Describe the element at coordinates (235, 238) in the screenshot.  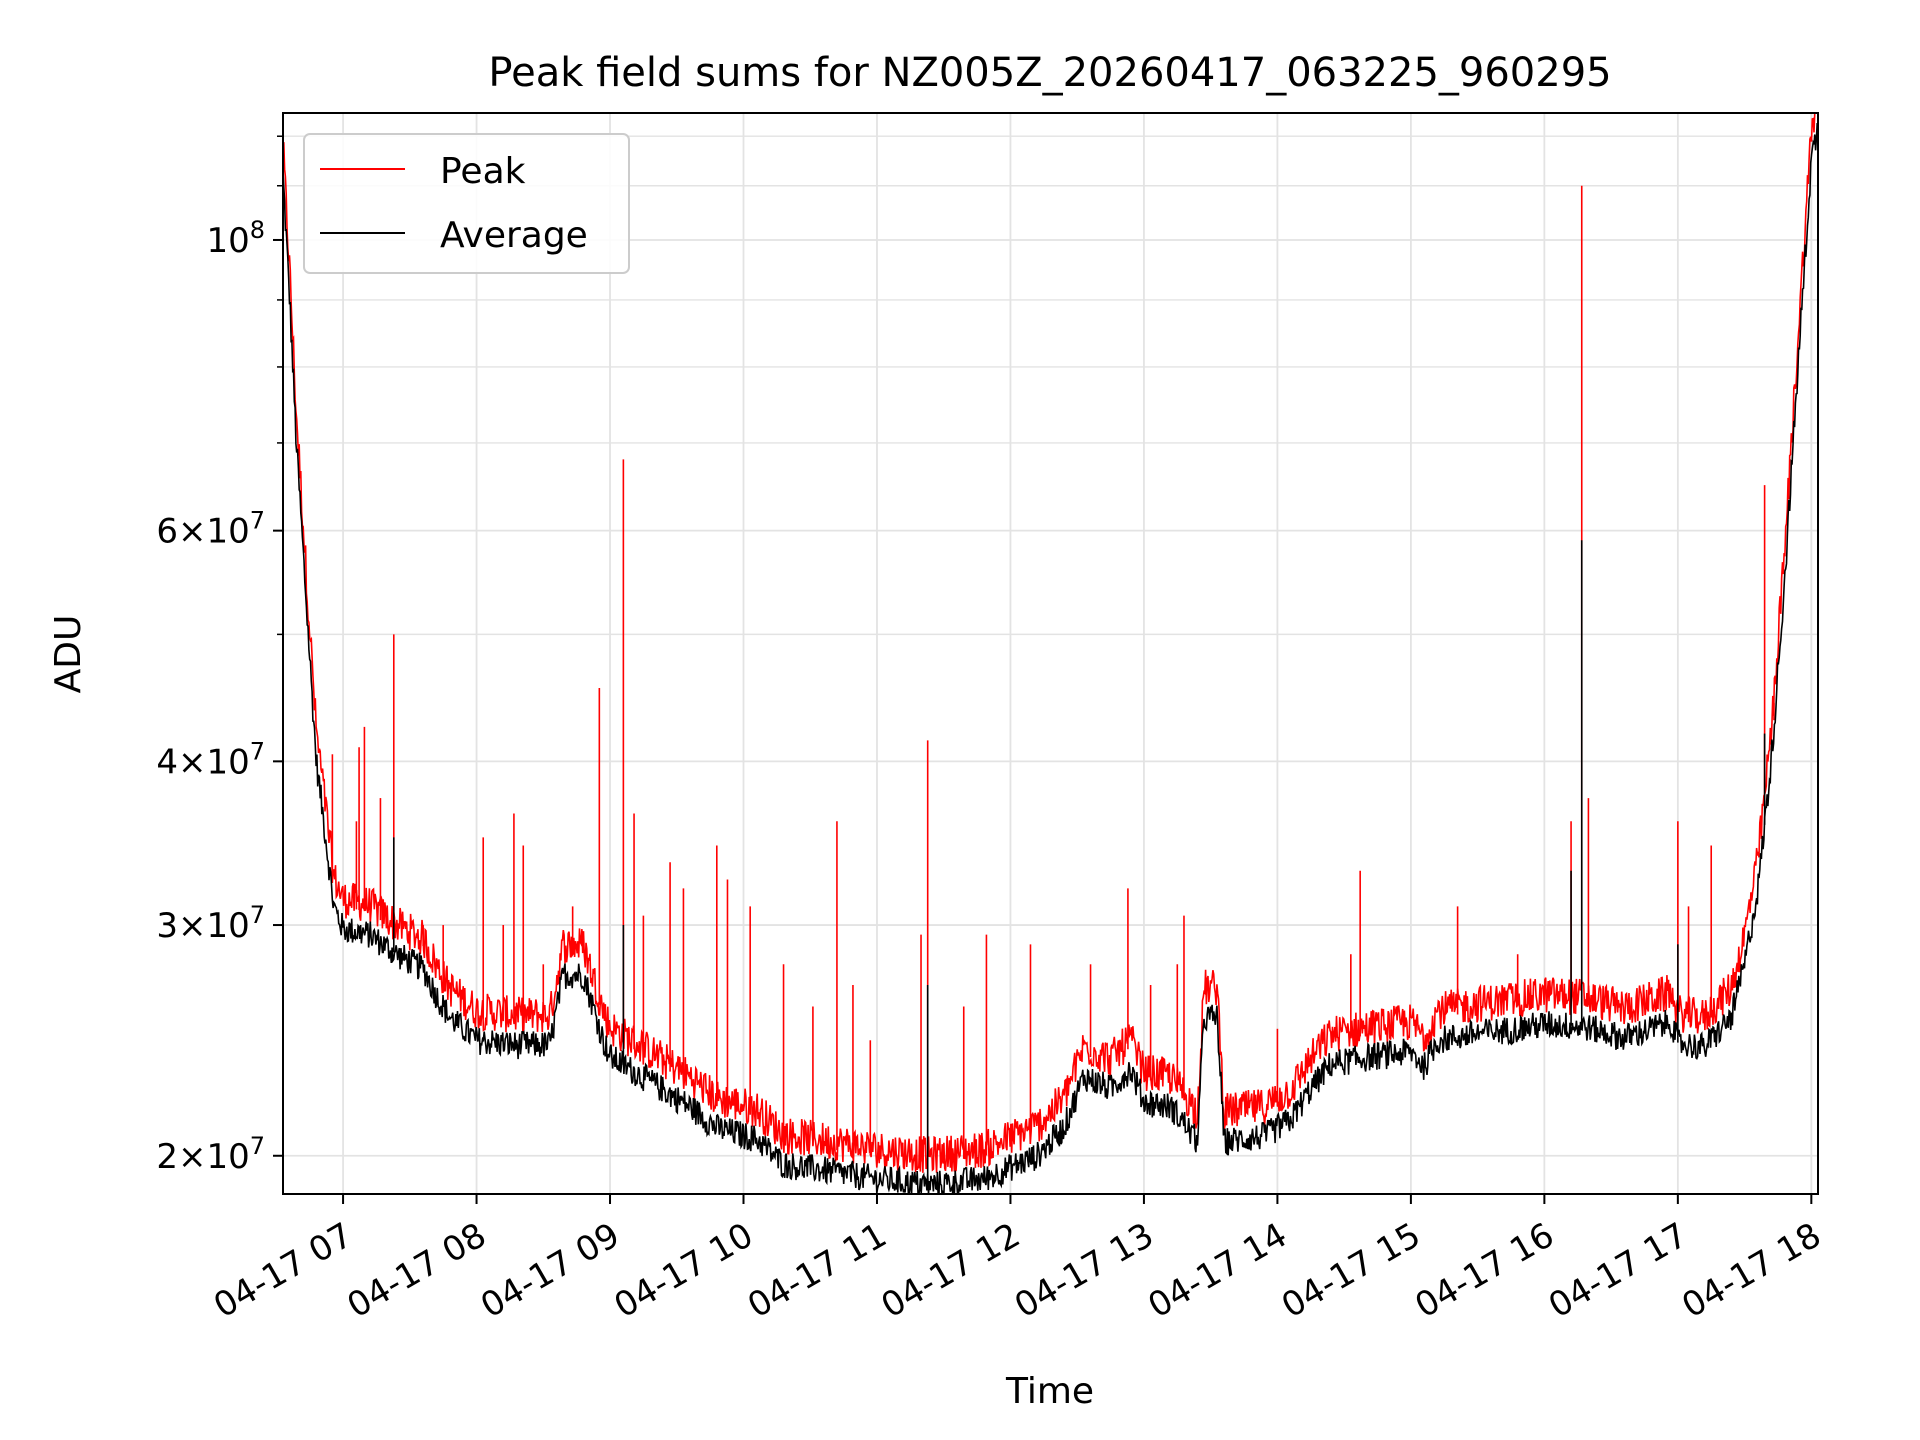
I see `y-tick-label: 108` at that location.